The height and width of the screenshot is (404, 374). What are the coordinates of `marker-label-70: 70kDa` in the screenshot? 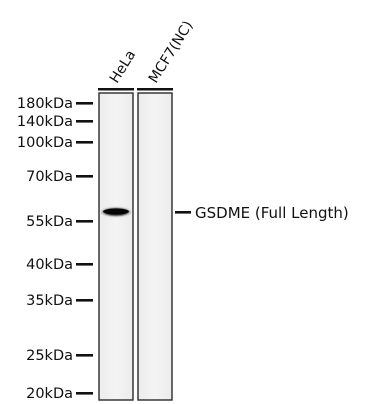 It's located at (49, 177).